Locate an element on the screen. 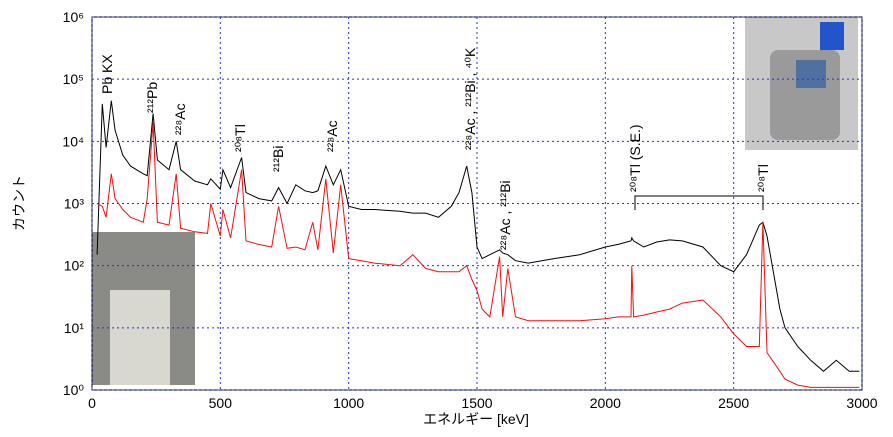 The height and width of the screenshot is (437, 893). photo-device-screen is located at coordinates (811, 74).